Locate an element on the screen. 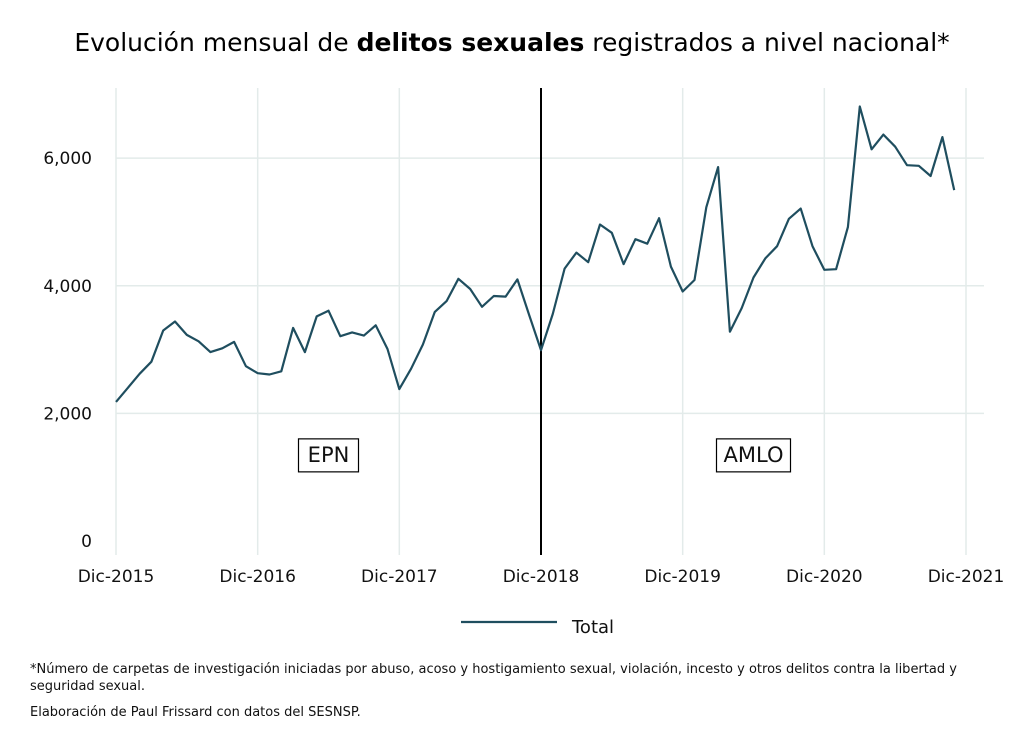 The image size is (1024, 745). legend: Total is located at coordinates (537, 627).